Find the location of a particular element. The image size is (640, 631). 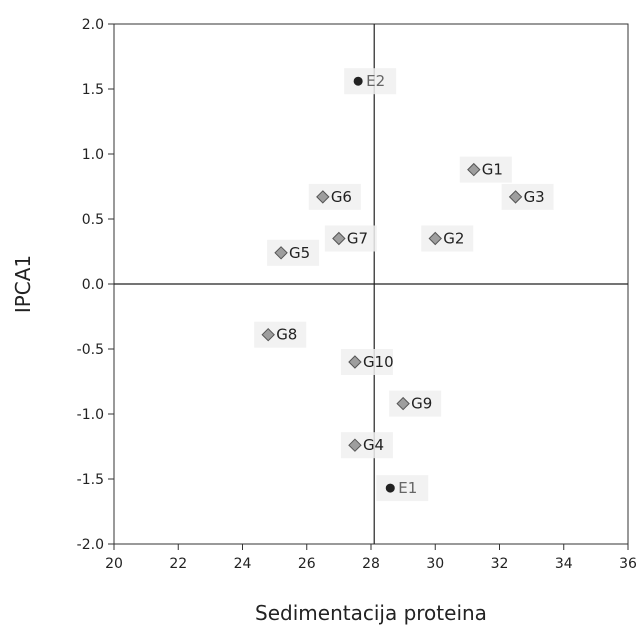

x-tick-label: 32 is located at coordinates (500, 564).